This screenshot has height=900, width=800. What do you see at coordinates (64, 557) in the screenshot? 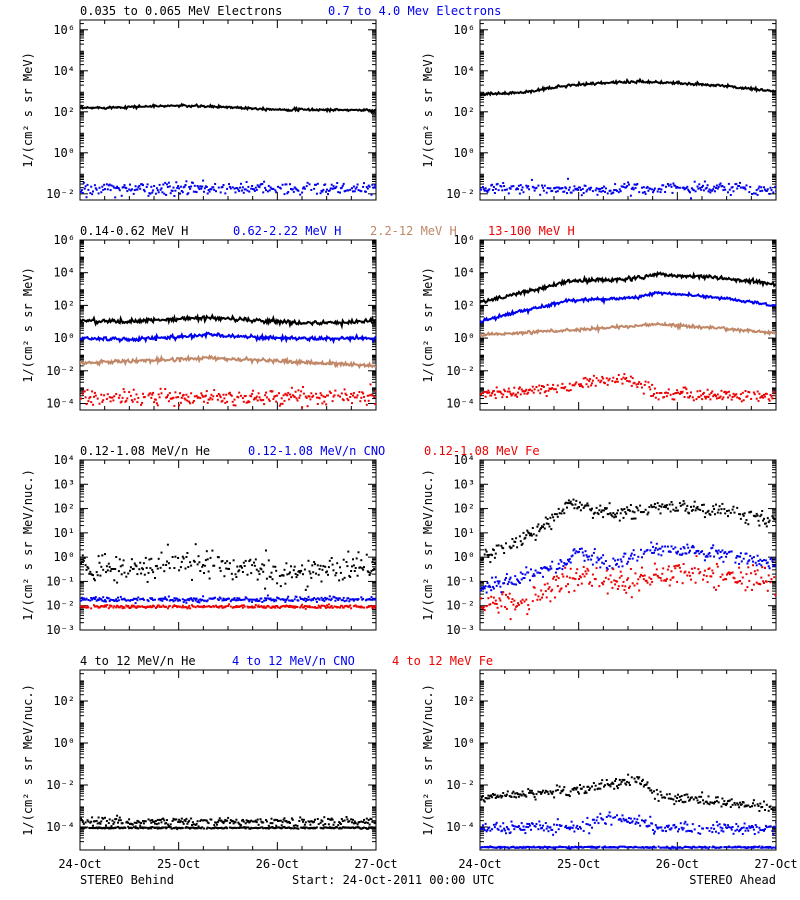
I see `y-tick-label: 10⁰` at bounding box center [64, 557].